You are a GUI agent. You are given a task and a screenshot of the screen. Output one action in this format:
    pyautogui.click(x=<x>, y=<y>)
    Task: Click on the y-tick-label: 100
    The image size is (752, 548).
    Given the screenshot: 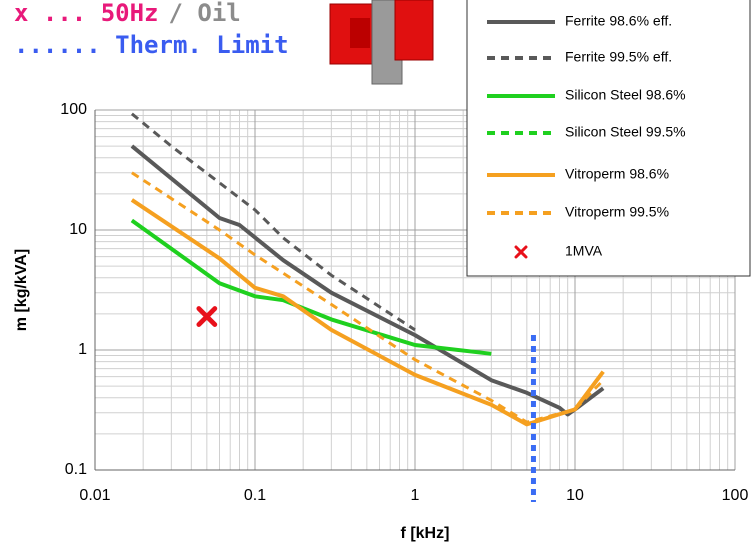 What is the action you would take?
    pyautogui.click(x=73, y=109)
    